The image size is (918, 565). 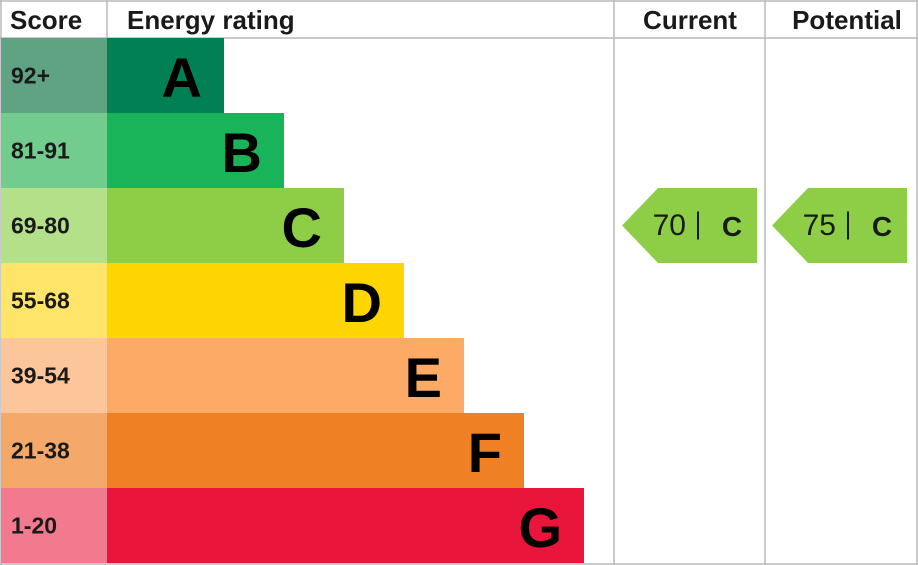 I want to click on score-range: 92+, so click(x=30, y=76).